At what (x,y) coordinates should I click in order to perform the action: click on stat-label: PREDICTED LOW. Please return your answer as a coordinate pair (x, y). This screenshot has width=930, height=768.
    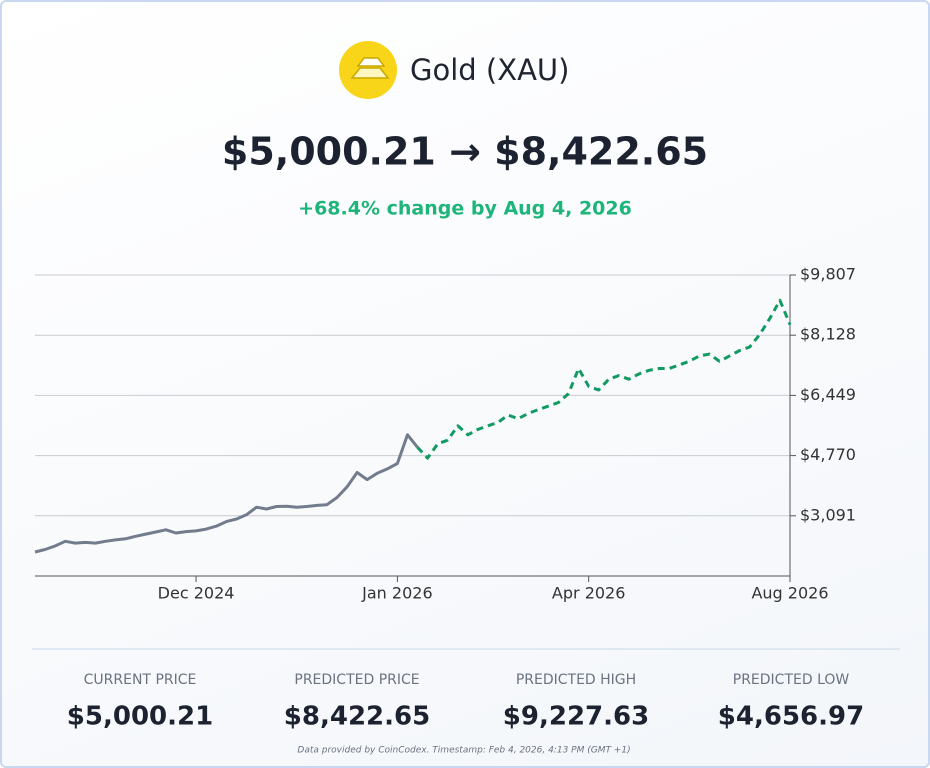
    Looking at the image, I should click on (791, 680).